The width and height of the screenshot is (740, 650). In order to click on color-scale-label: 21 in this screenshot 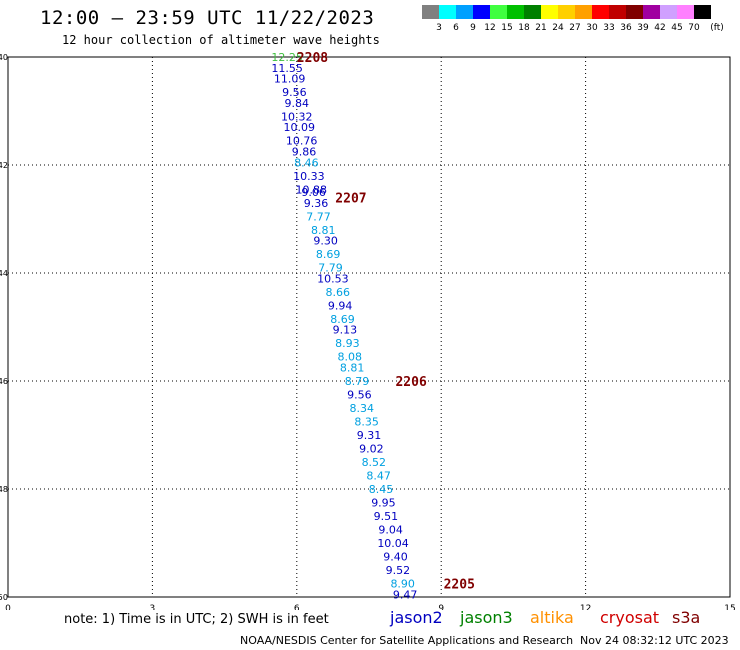, I will do `click(541, 28)`.